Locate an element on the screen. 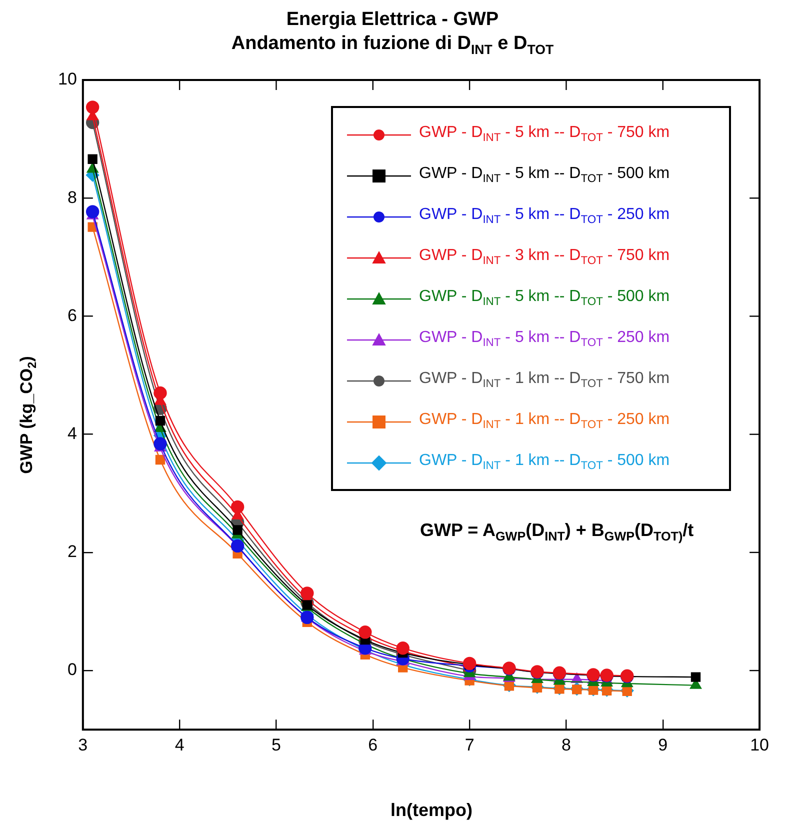 This screenshot has width=785, height=832. y-tick-label: 4 is located at coordinates (72, 434).